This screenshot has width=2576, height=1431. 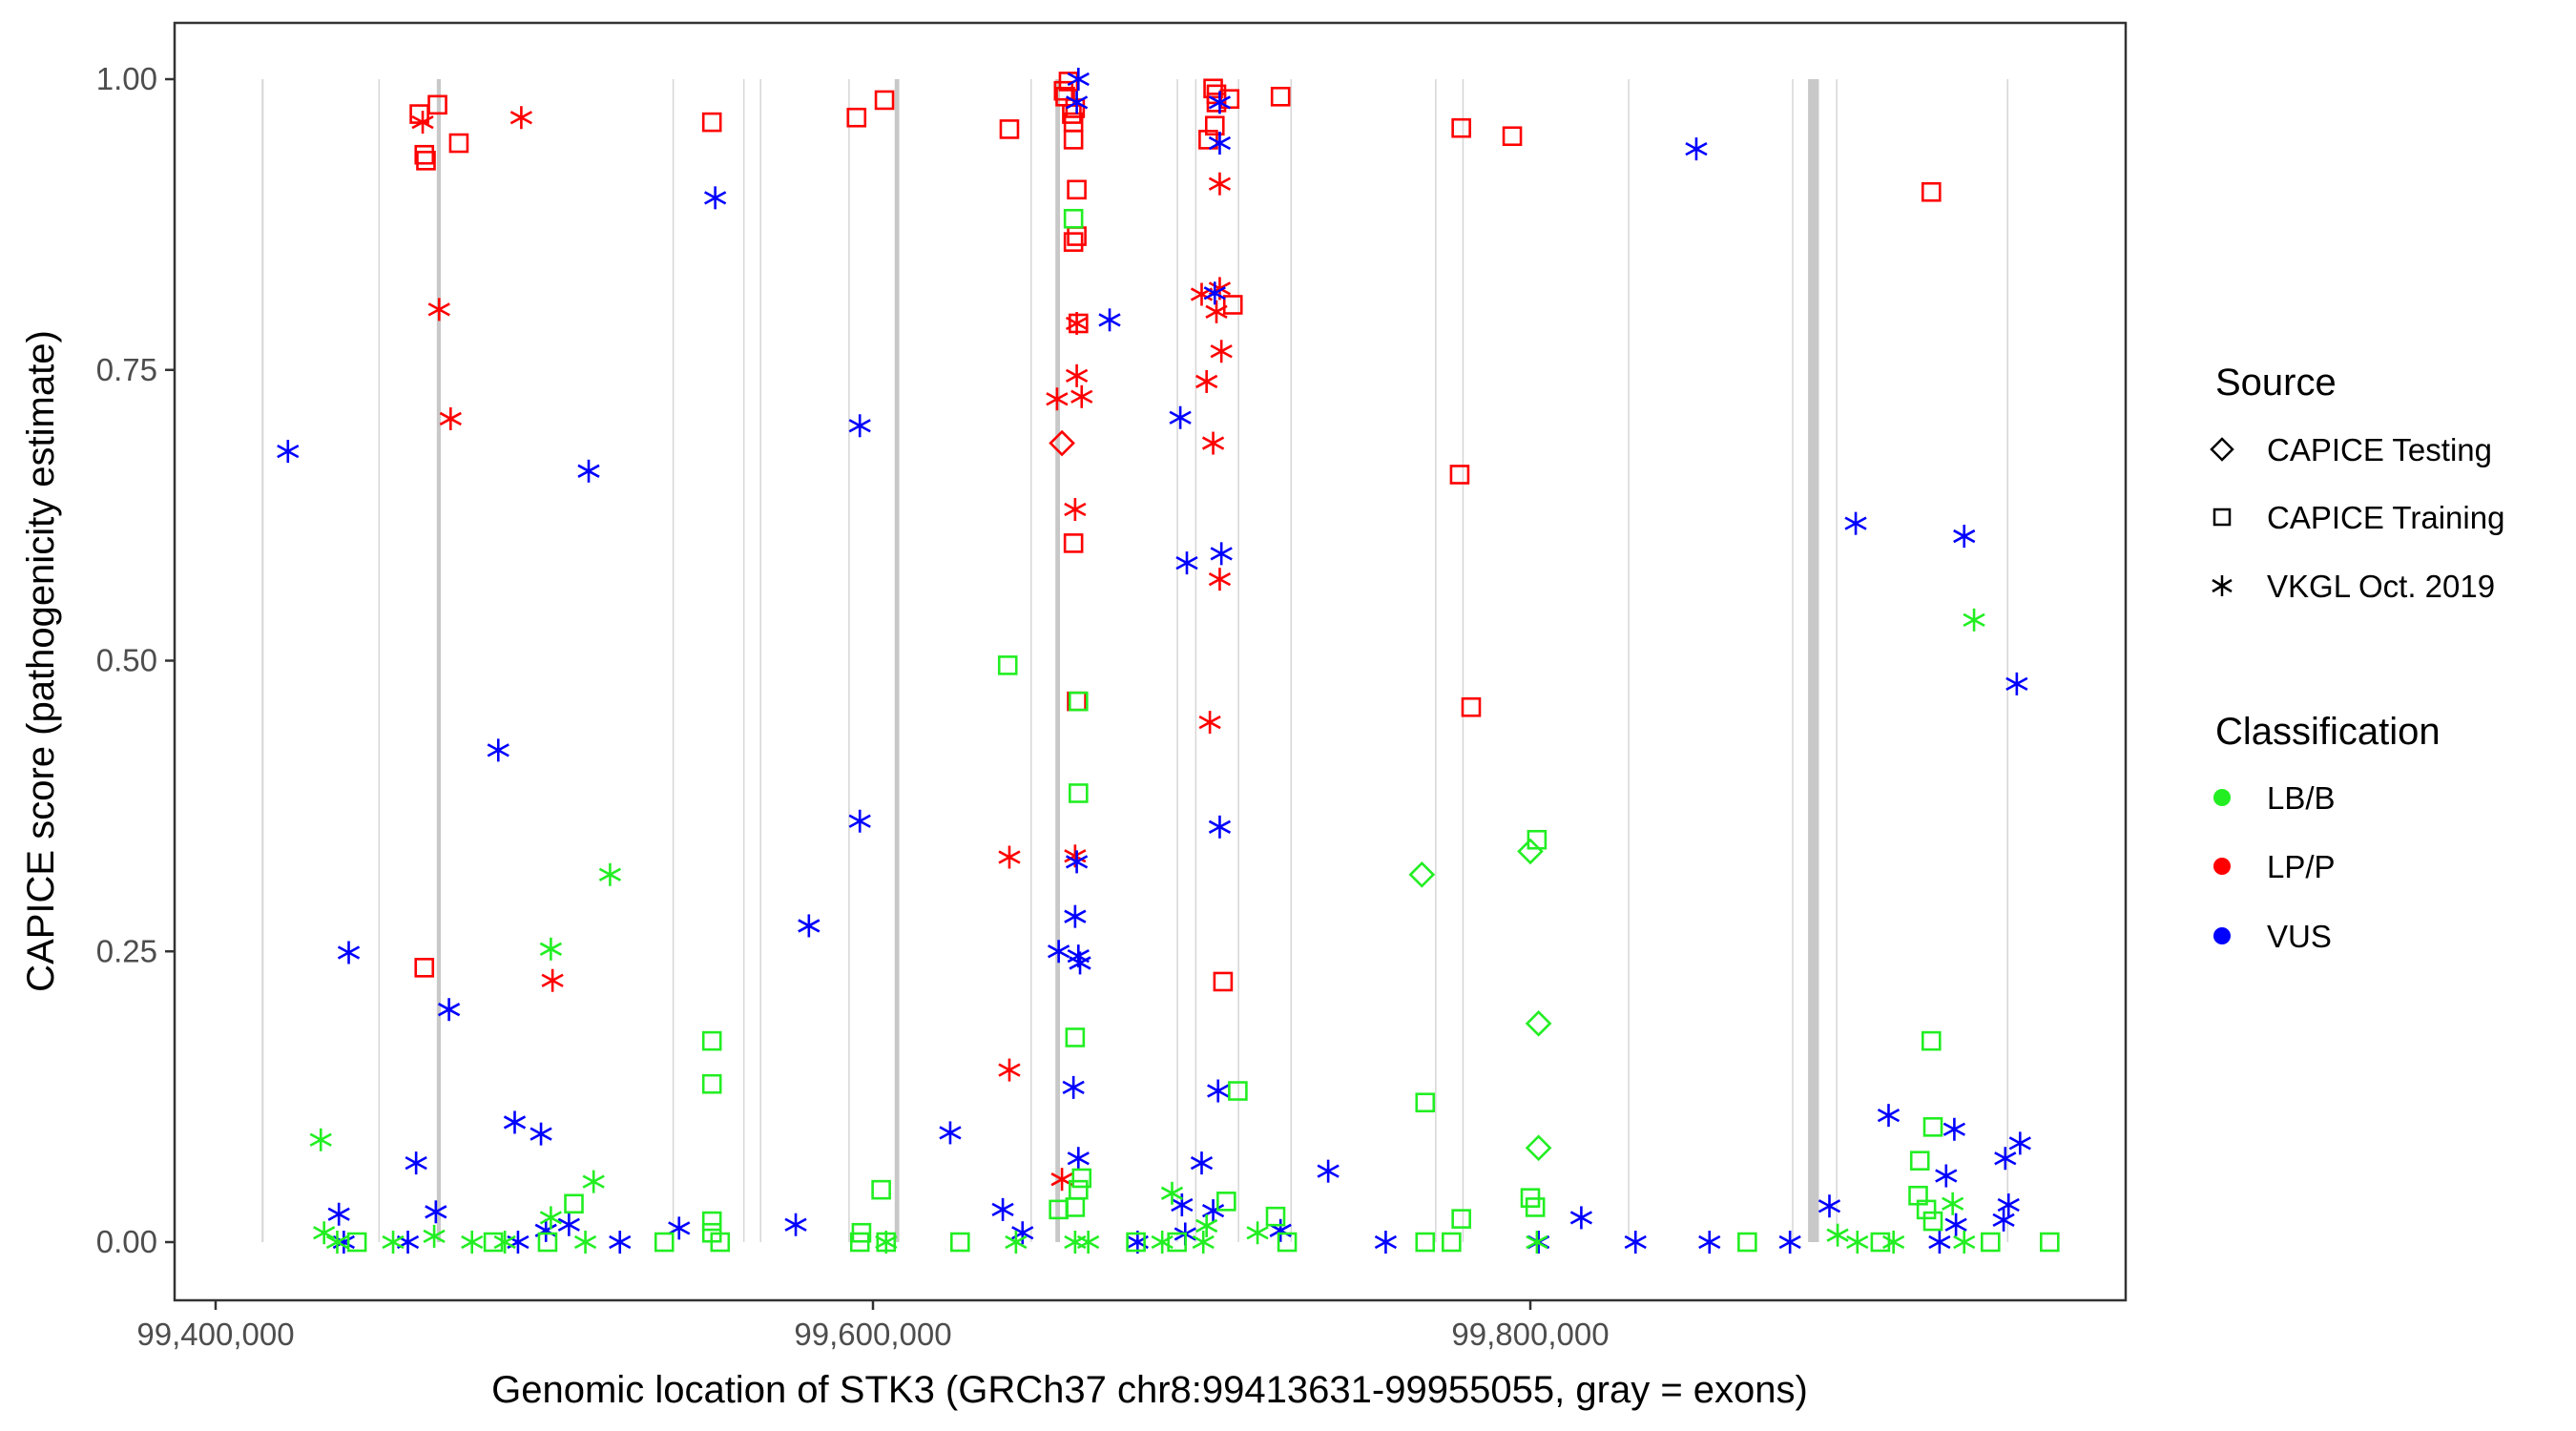 What do you see at coordinates (1530, 1334) in the screenshot?
I see `x-tick-label: 99,800,000` at bounding box center [1530, 1334].